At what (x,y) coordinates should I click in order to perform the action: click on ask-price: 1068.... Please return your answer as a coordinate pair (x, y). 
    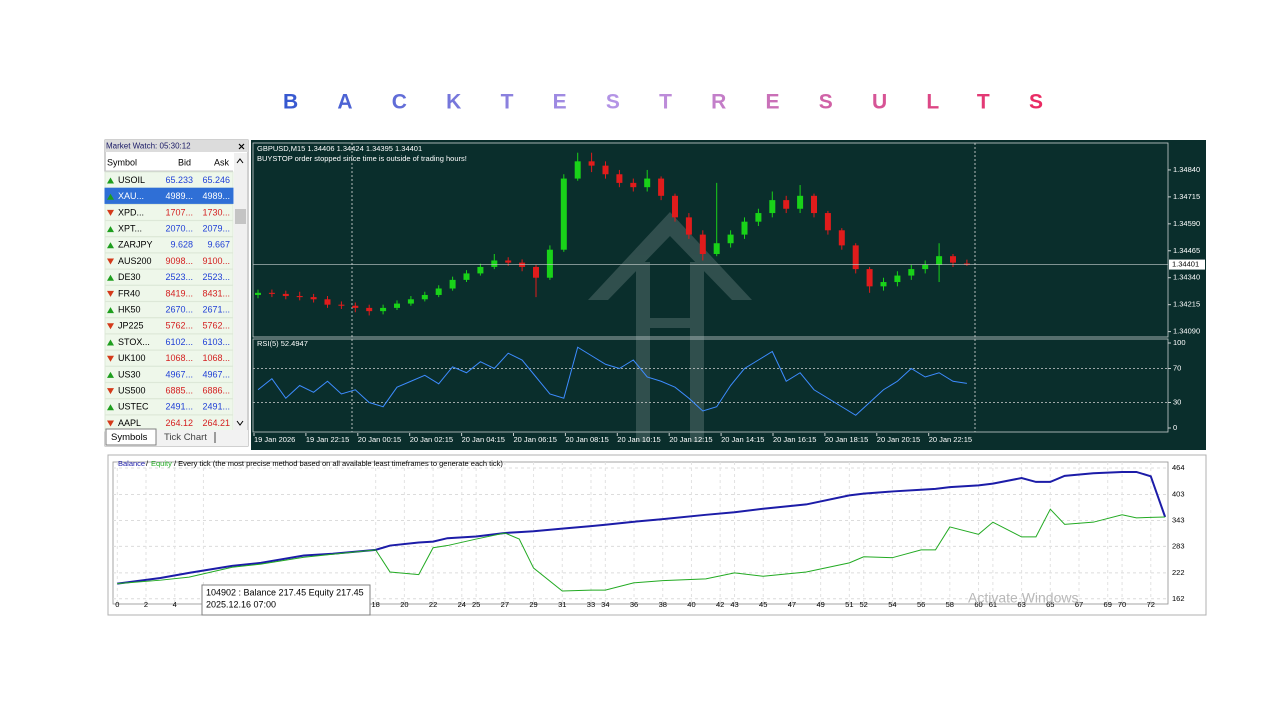
    Looking at the image, I should click on (216, 358).